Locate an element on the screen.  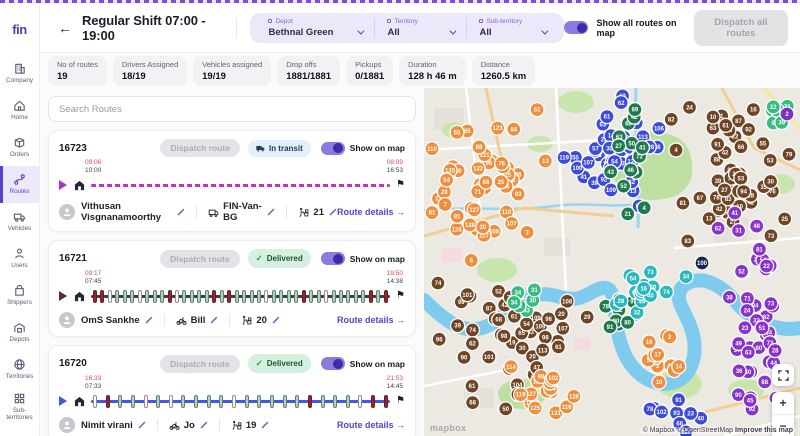
sidebar-item-vehicles: Vehicles is located at coordinates (19, 221).